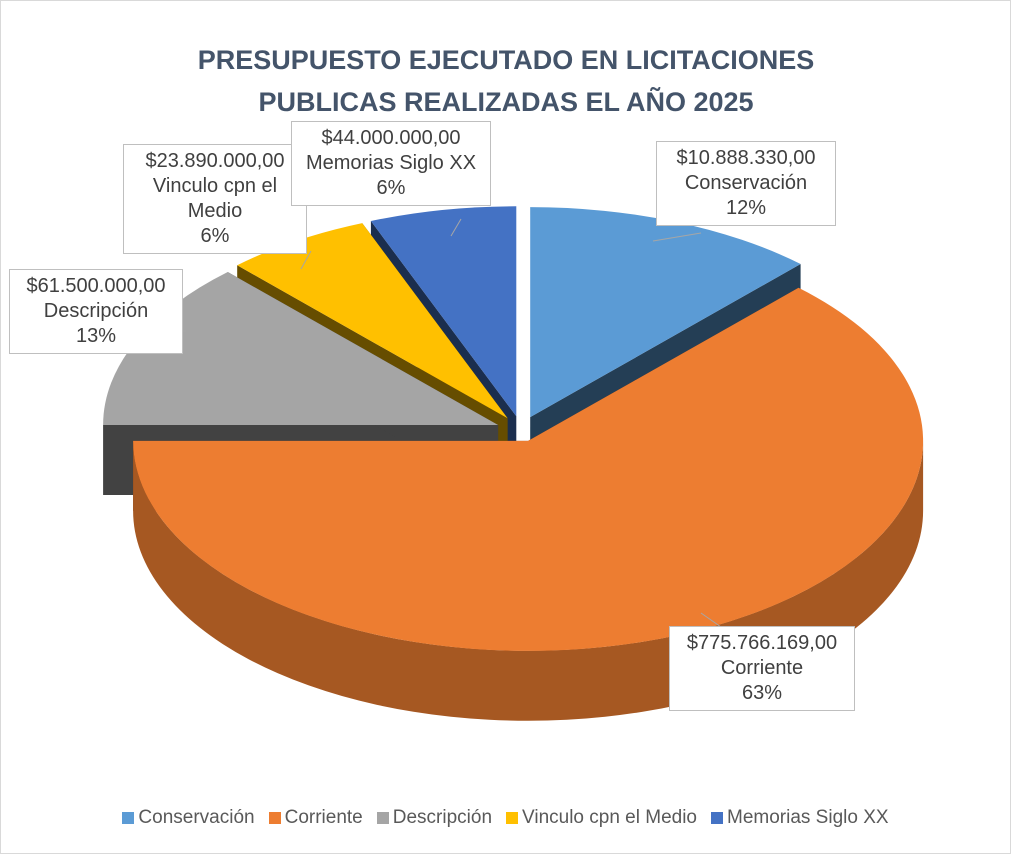 The image size is (1011, 854). I want to click on data-label: $775.766.169,00 Corriente 63%, so click(762, 668).